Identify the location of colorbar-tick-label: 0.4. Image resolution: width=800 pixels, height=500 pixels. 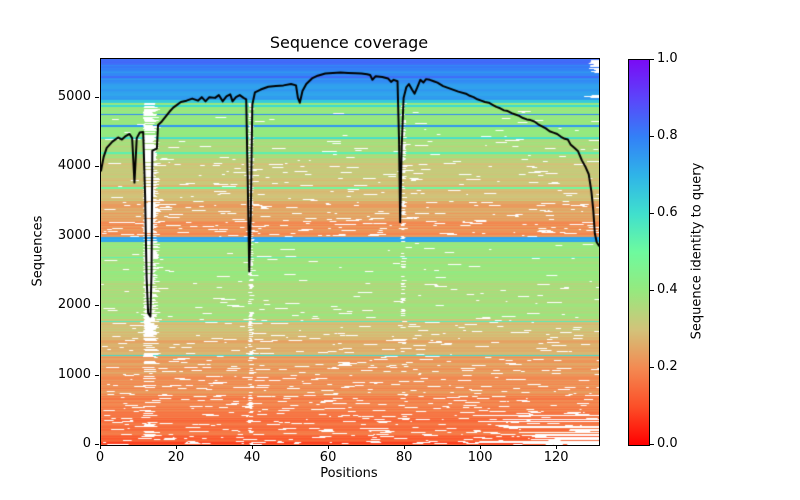
(667, 289).